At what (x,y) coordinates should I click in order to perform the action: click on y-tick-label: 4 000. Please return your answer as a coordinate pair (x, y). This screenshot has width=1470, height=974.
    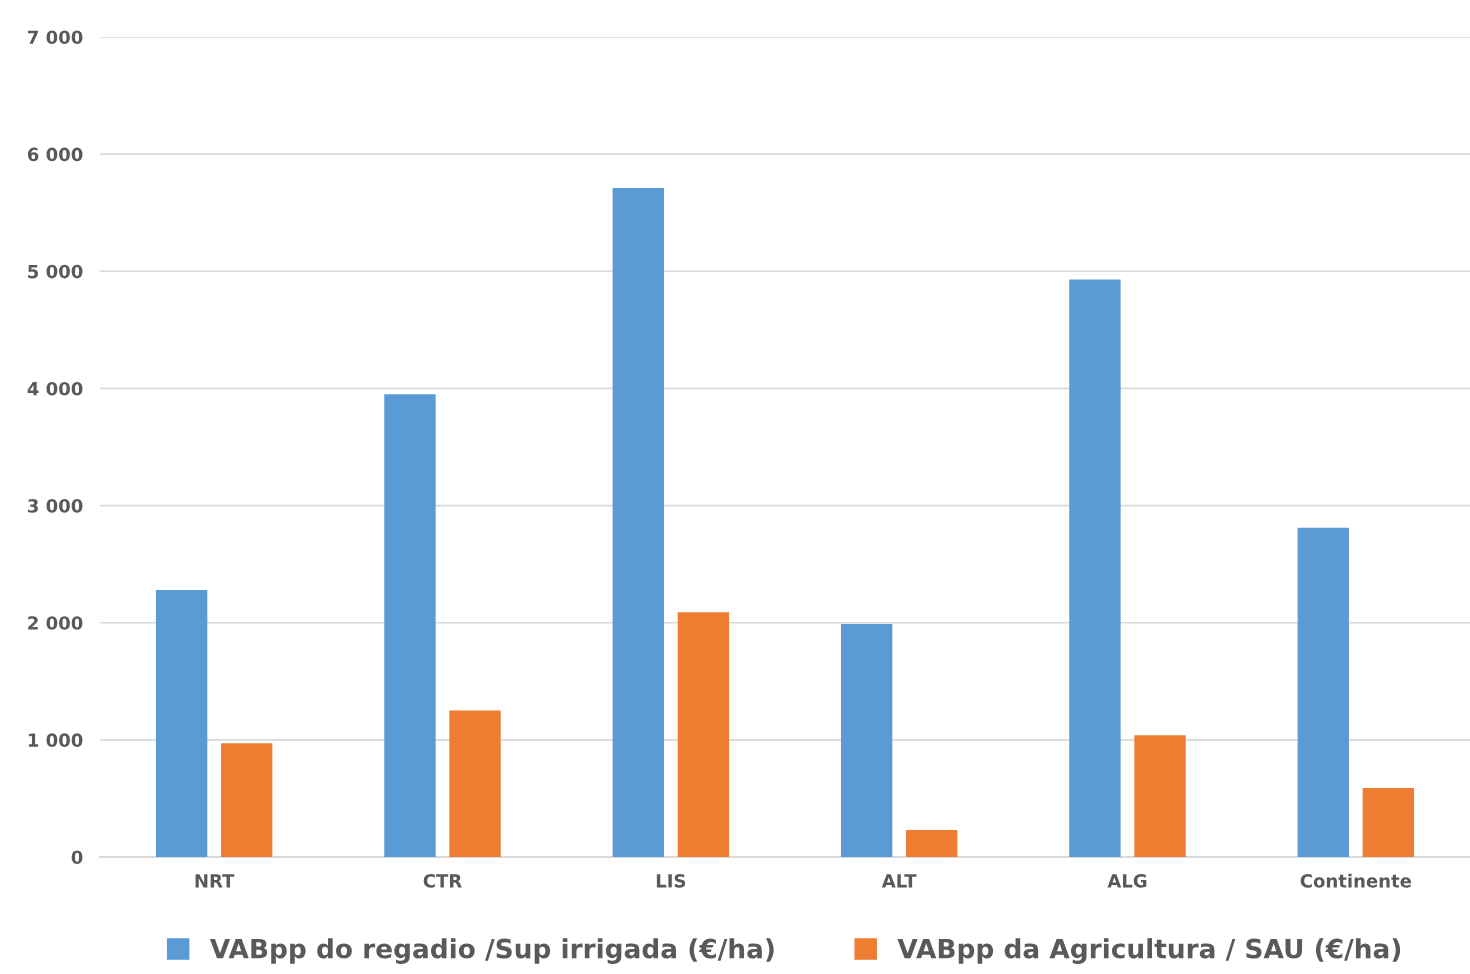
    Looking at the image, I should click on (55, 388).